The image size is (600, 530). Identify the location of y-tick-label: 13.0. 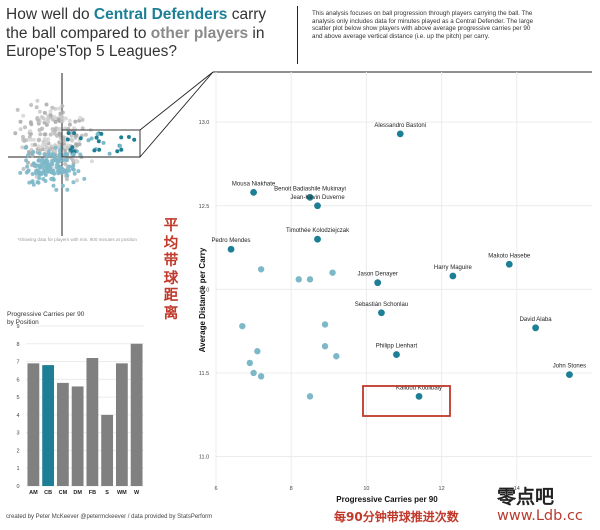
(204, 123).